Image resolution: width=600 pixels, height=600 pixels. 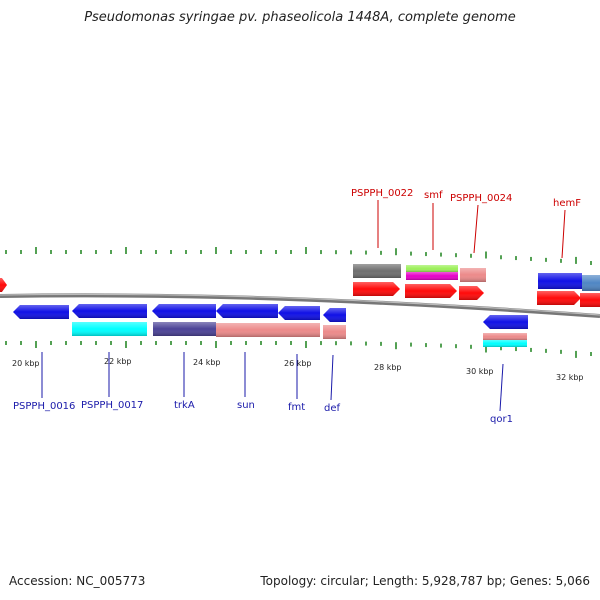 I want to click on feature-trkA-slate-shade, so click(x=184, y=329).